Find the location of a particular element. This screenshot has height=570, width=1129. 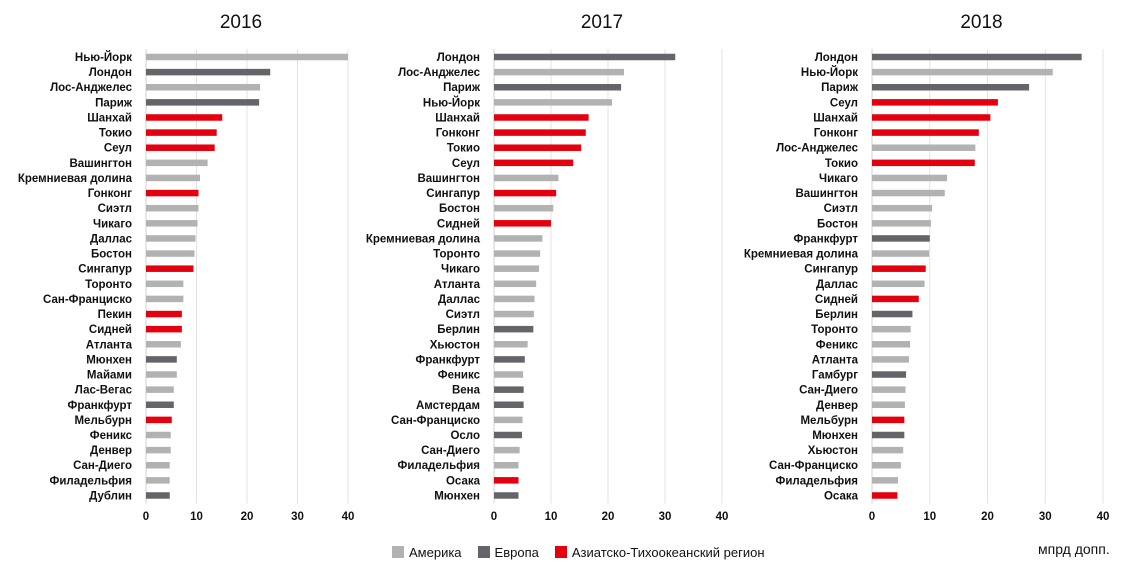

category-label-2017-3: Нью-Йорк is located at coordinates (451, 102).